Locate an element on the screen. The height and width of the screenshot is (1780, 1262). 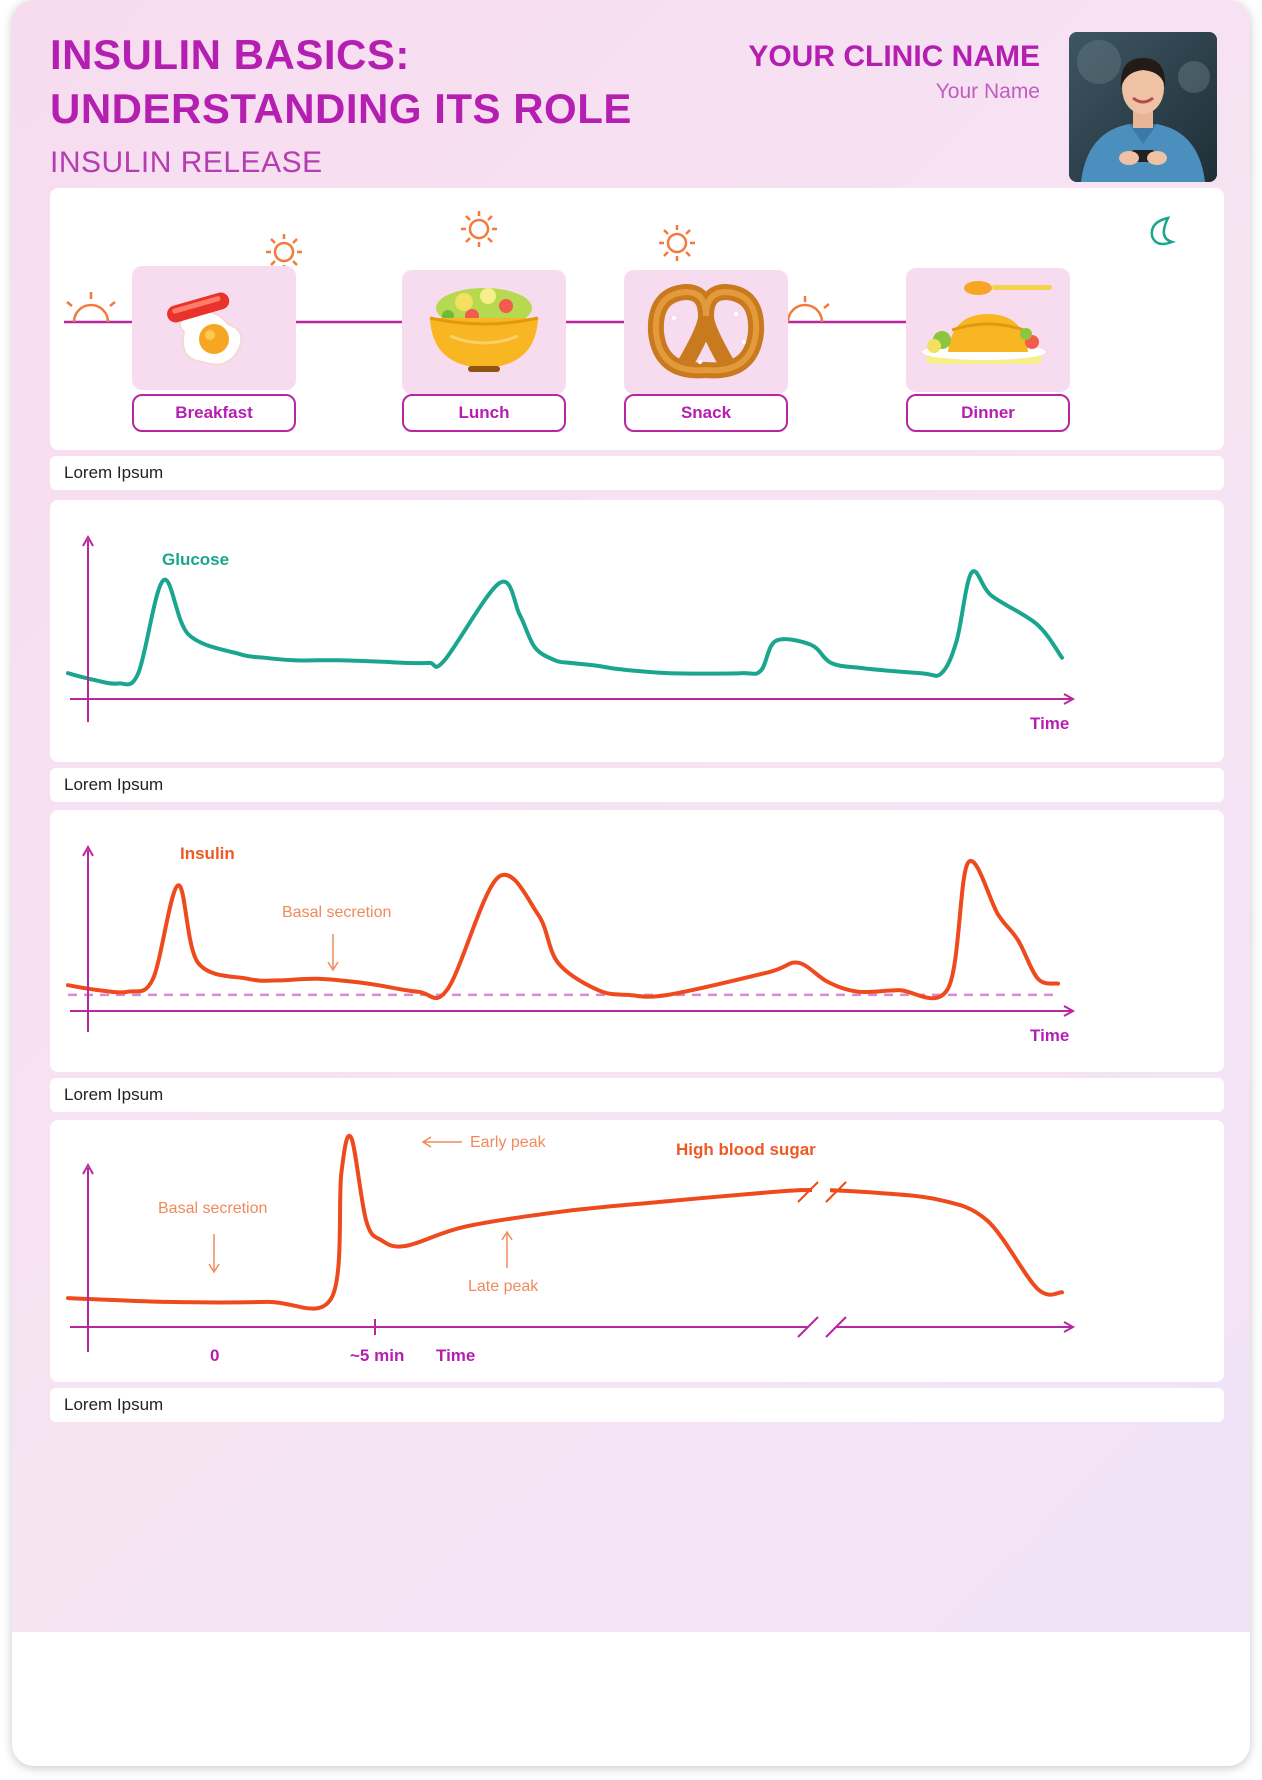
glucose-chart-panel: Glucose Time is located at coordinates (637, 631).